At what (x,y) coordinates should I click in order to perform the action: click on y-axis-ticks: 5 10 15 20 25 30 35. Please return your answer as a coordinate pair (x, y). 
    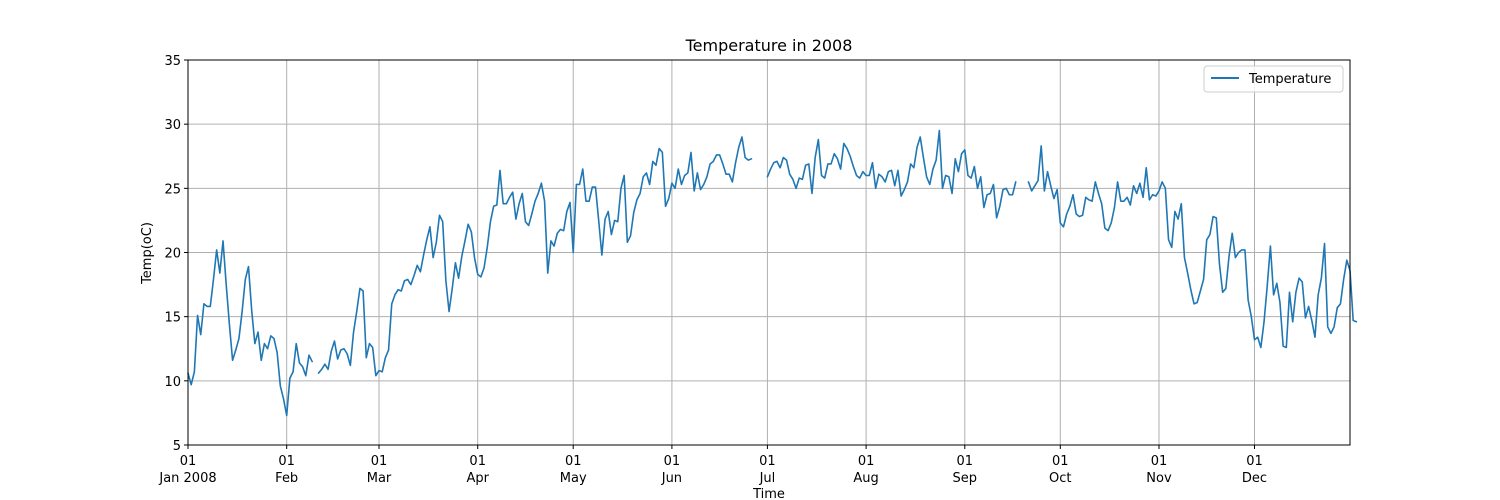
    Looking at the image, I should click on (176, 254).